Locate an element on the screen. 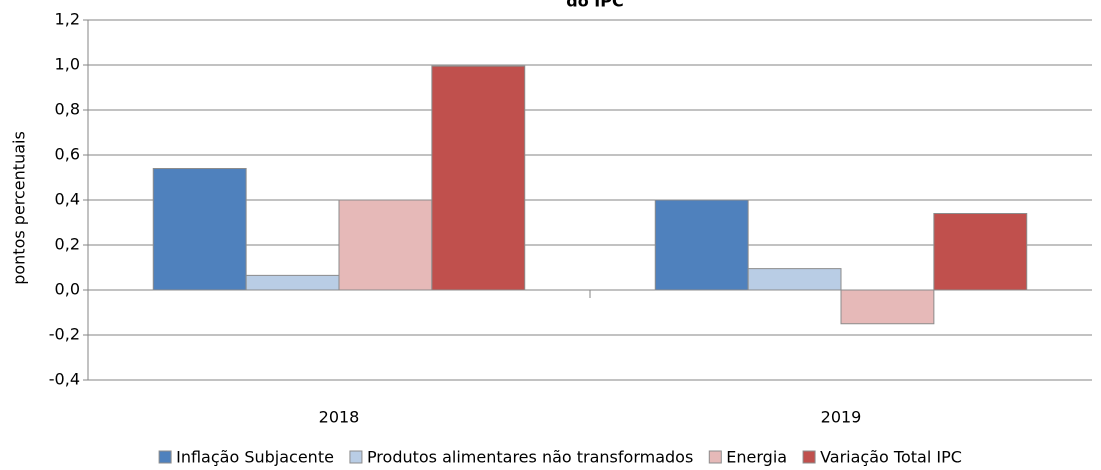 Image resolution: width=1101 pixels, height=470 pixels. x-tick-label: 2018 is located at coordinates (339, 417).